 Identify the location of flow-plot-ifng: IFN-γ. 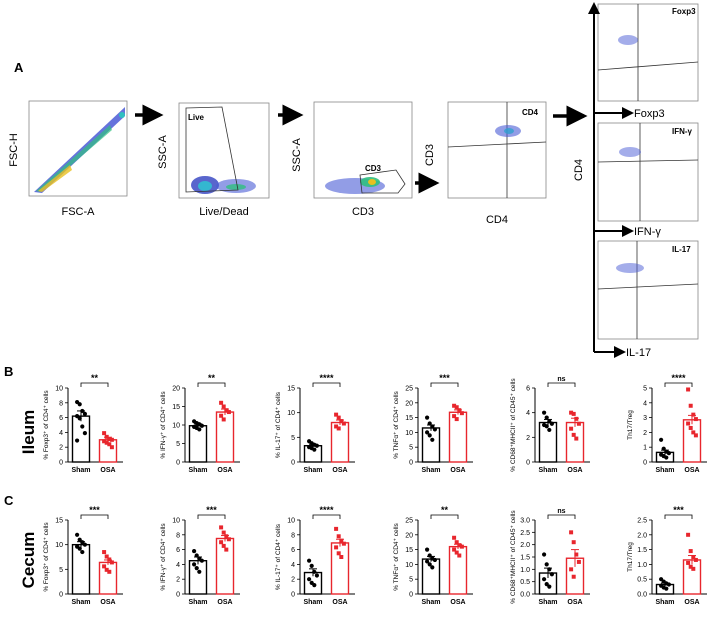
(648, 172).